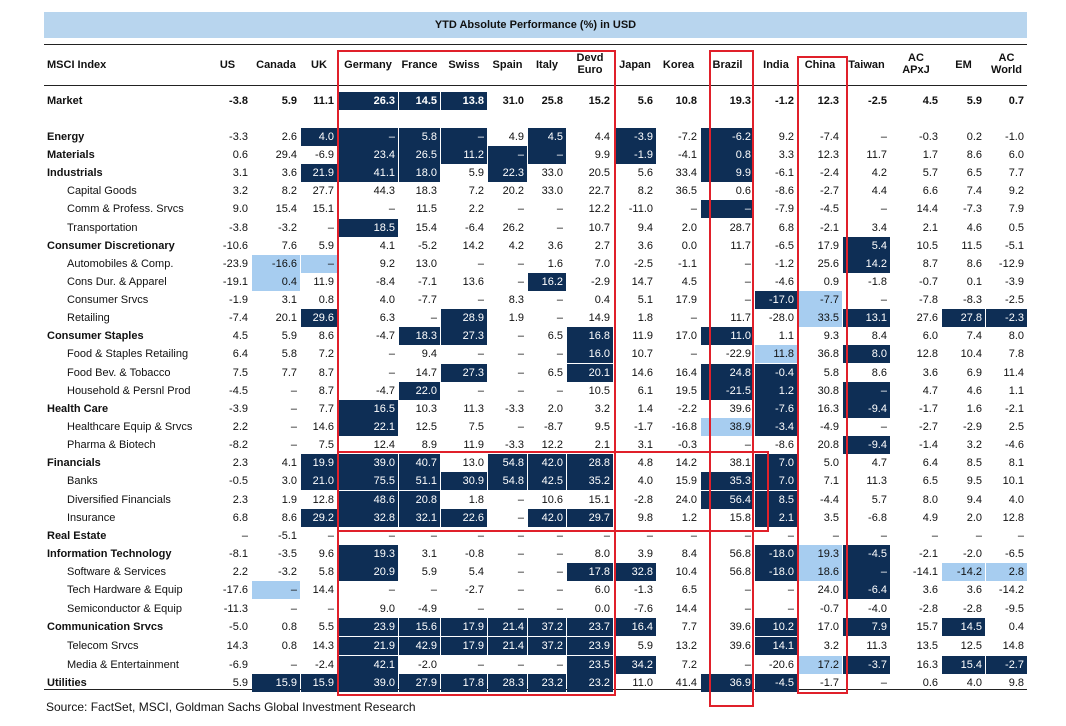 The width and height of the screenshot is (1066, 726). I want to click on table-cell: 42.0, so click(547, 518).